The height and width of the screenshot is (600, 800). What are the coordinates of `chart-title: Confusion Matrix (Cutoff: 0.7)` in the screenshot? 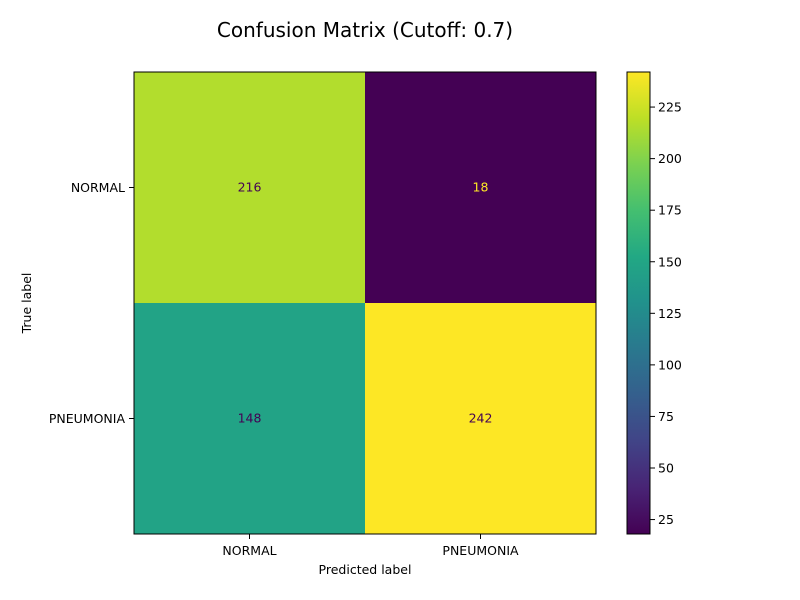 It's located at (365, 30).